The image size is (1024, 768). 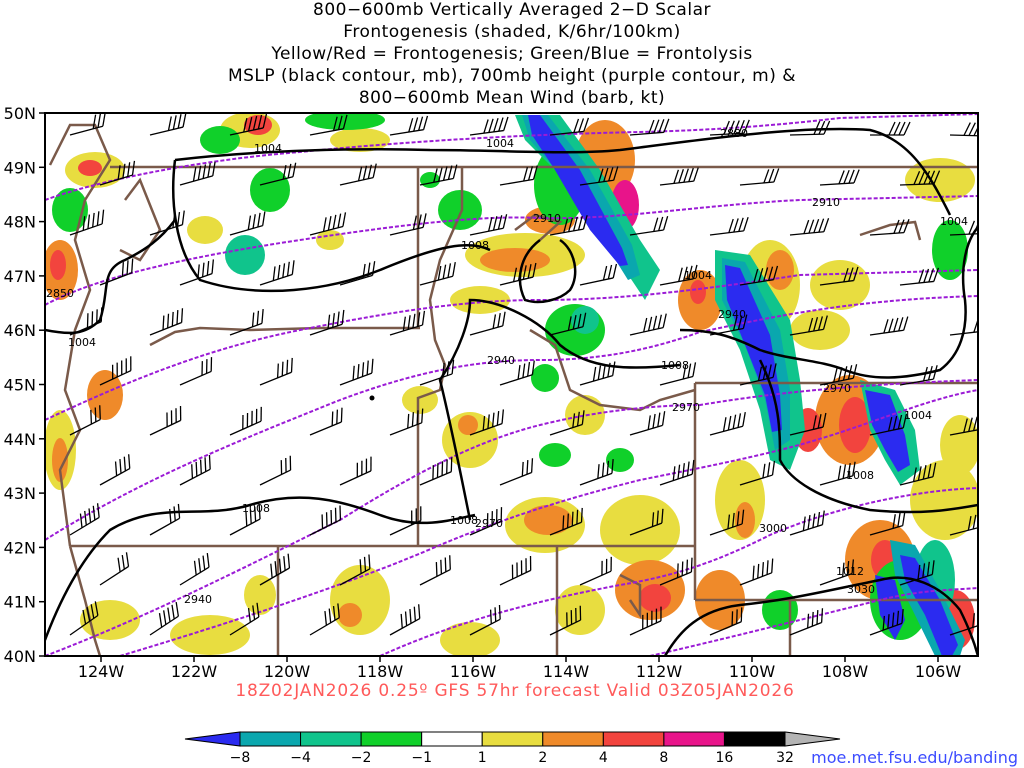 I want to click on height-label: 2880, so click(x=734, y=133).